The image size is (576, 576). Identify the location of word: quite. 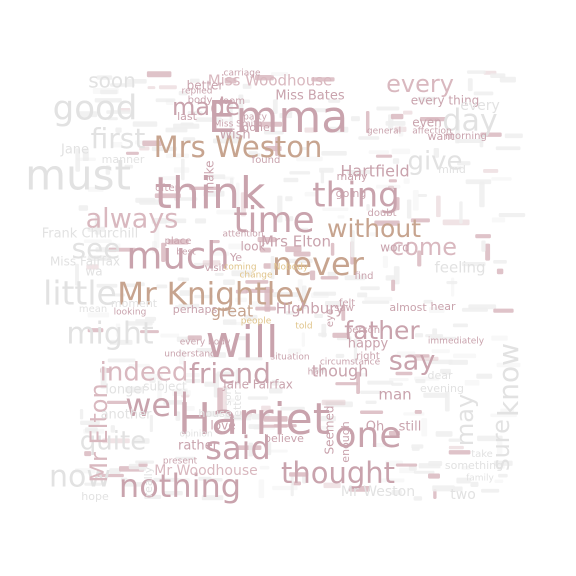
(113, 442).